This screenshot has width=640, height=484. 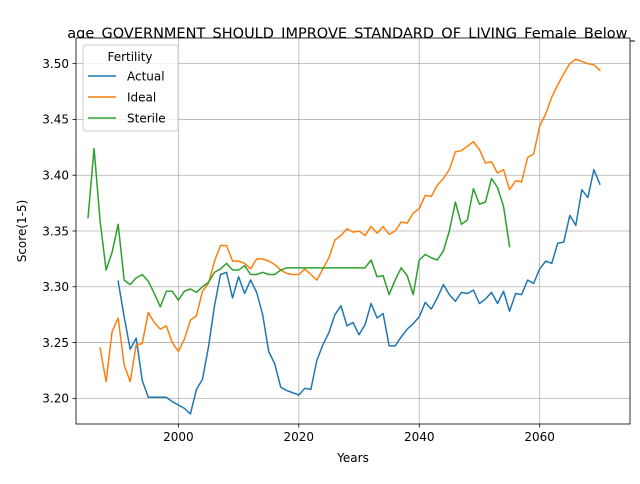 What do you see at coordinates (352, 458) in the screenshot?
I see `x-axis-label: Years` at bounding box center [352, 458].